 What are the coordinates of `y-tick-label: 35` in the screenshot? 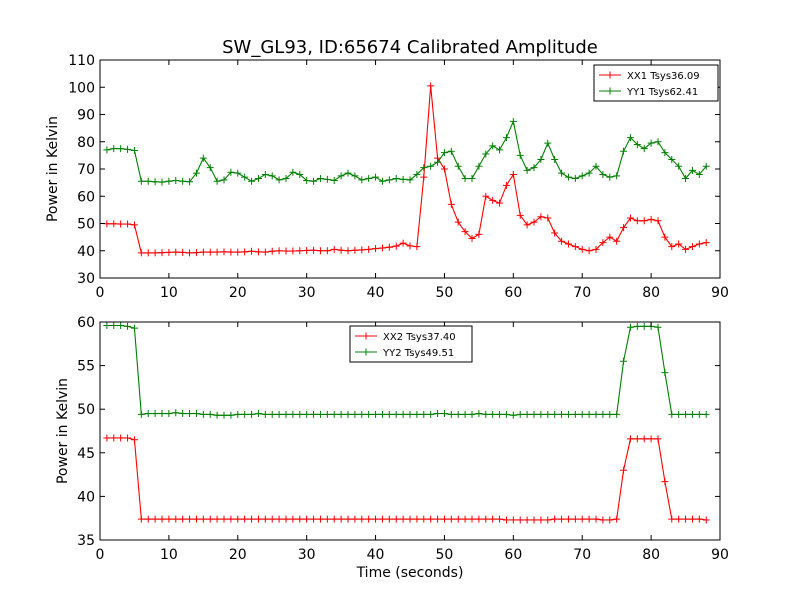 It's located at (86, 541).